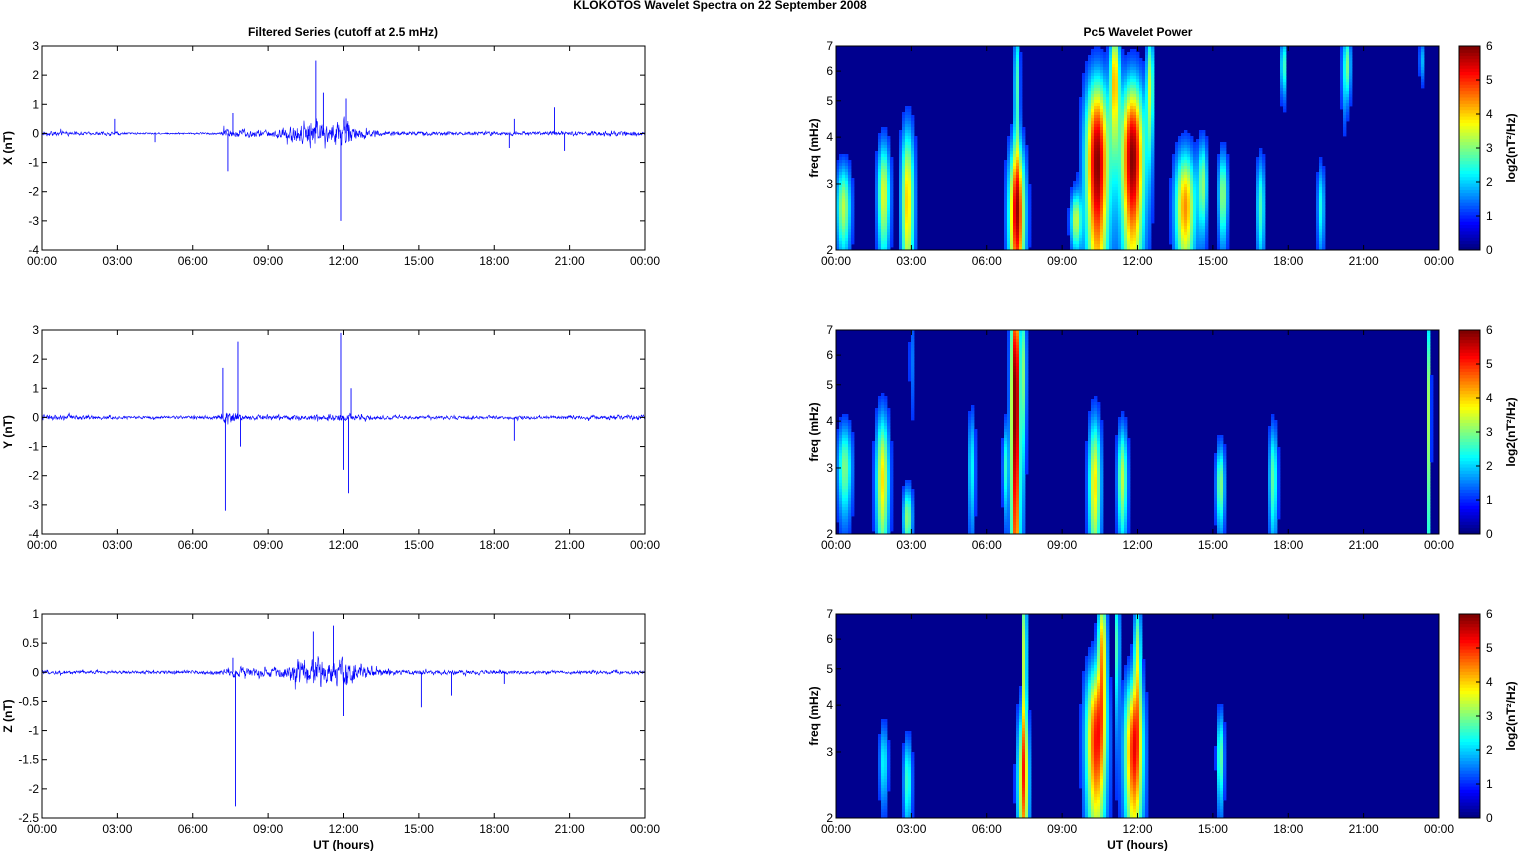  I want to click on y-axis-label: Z (nT), so click(8, 715).